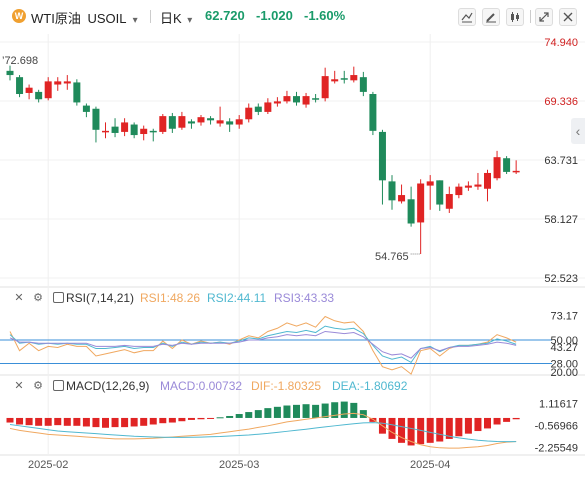 The height and width of the screenshot is (478, 585). What do you see at coordinates (515, 17) in the screenshot?
I see `candles-icon` at bounding box center [515, 17].